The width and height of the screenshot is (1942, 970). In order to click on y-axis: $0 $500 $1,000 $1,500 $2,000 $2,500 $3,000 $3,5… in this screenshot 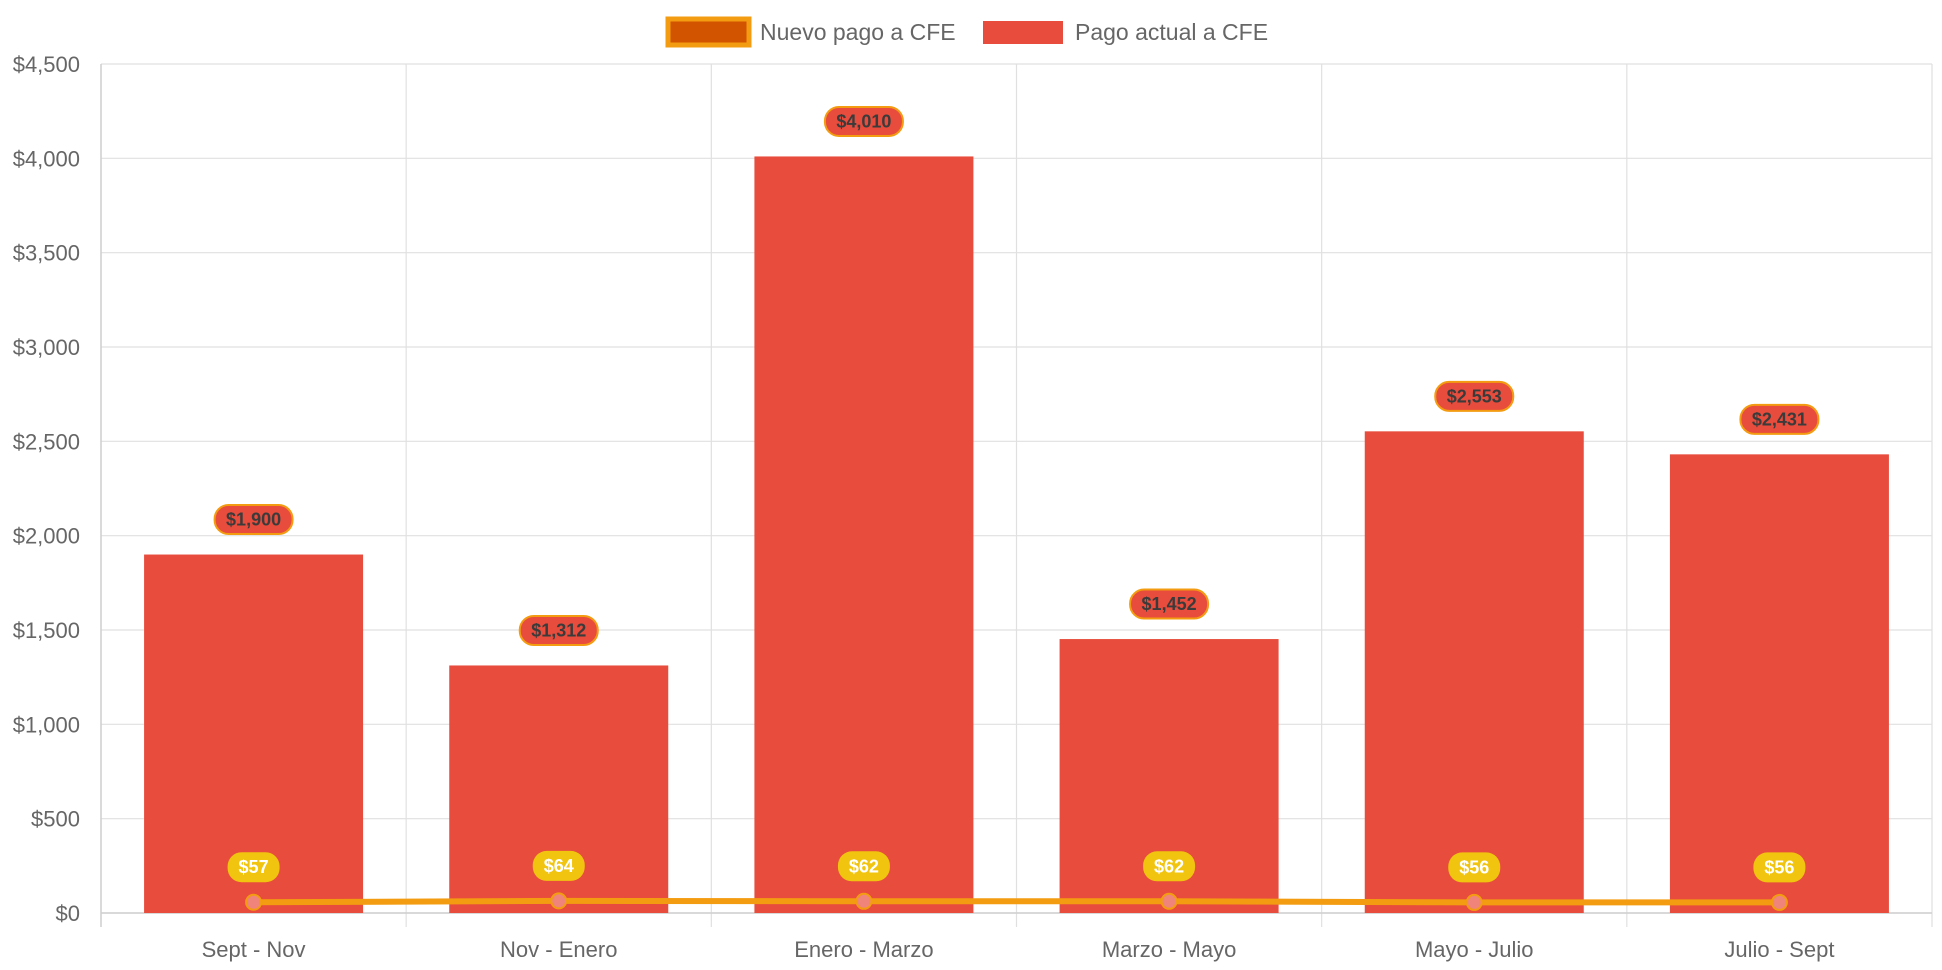, I will do `click(46, 489)`.